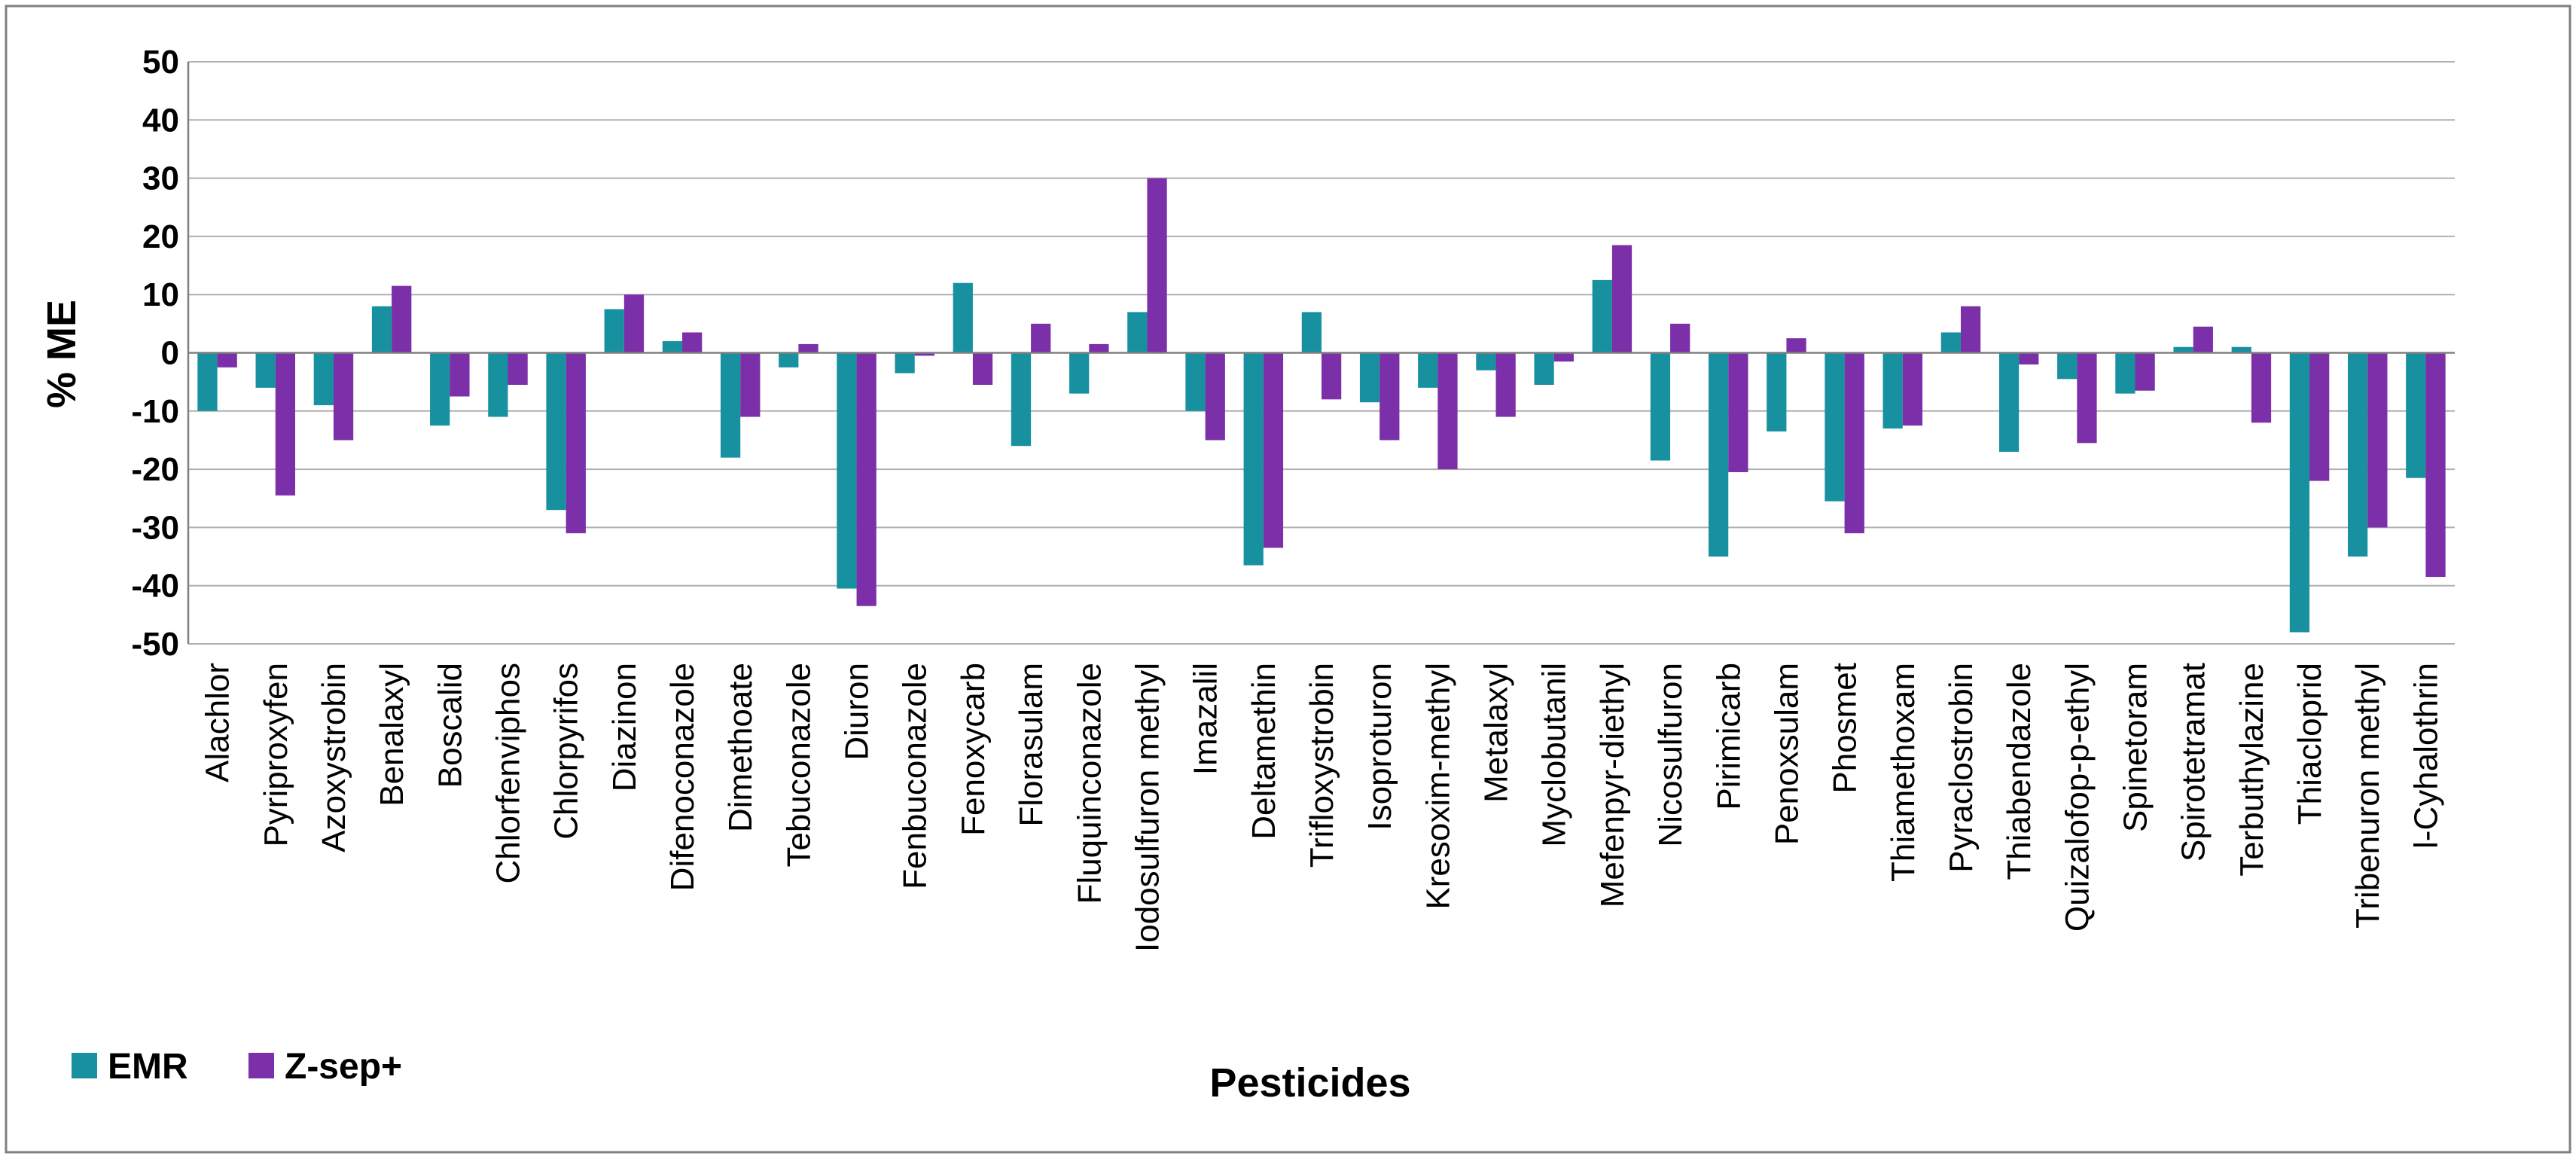 This screenshot has height=1162, width=2576. I want to click on bar-emr-tribenuron-methyl, so click(2357, 454).